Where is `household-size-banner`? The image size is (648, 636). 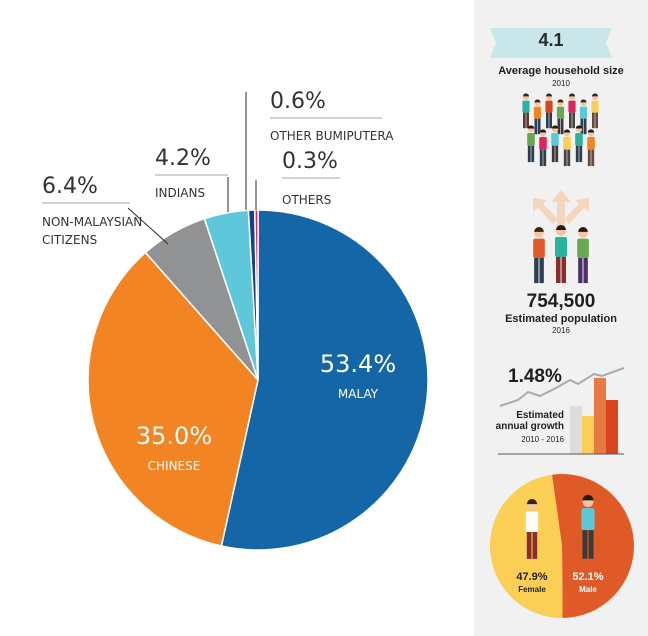 household-size-banner is located at coordinates (551, 43).